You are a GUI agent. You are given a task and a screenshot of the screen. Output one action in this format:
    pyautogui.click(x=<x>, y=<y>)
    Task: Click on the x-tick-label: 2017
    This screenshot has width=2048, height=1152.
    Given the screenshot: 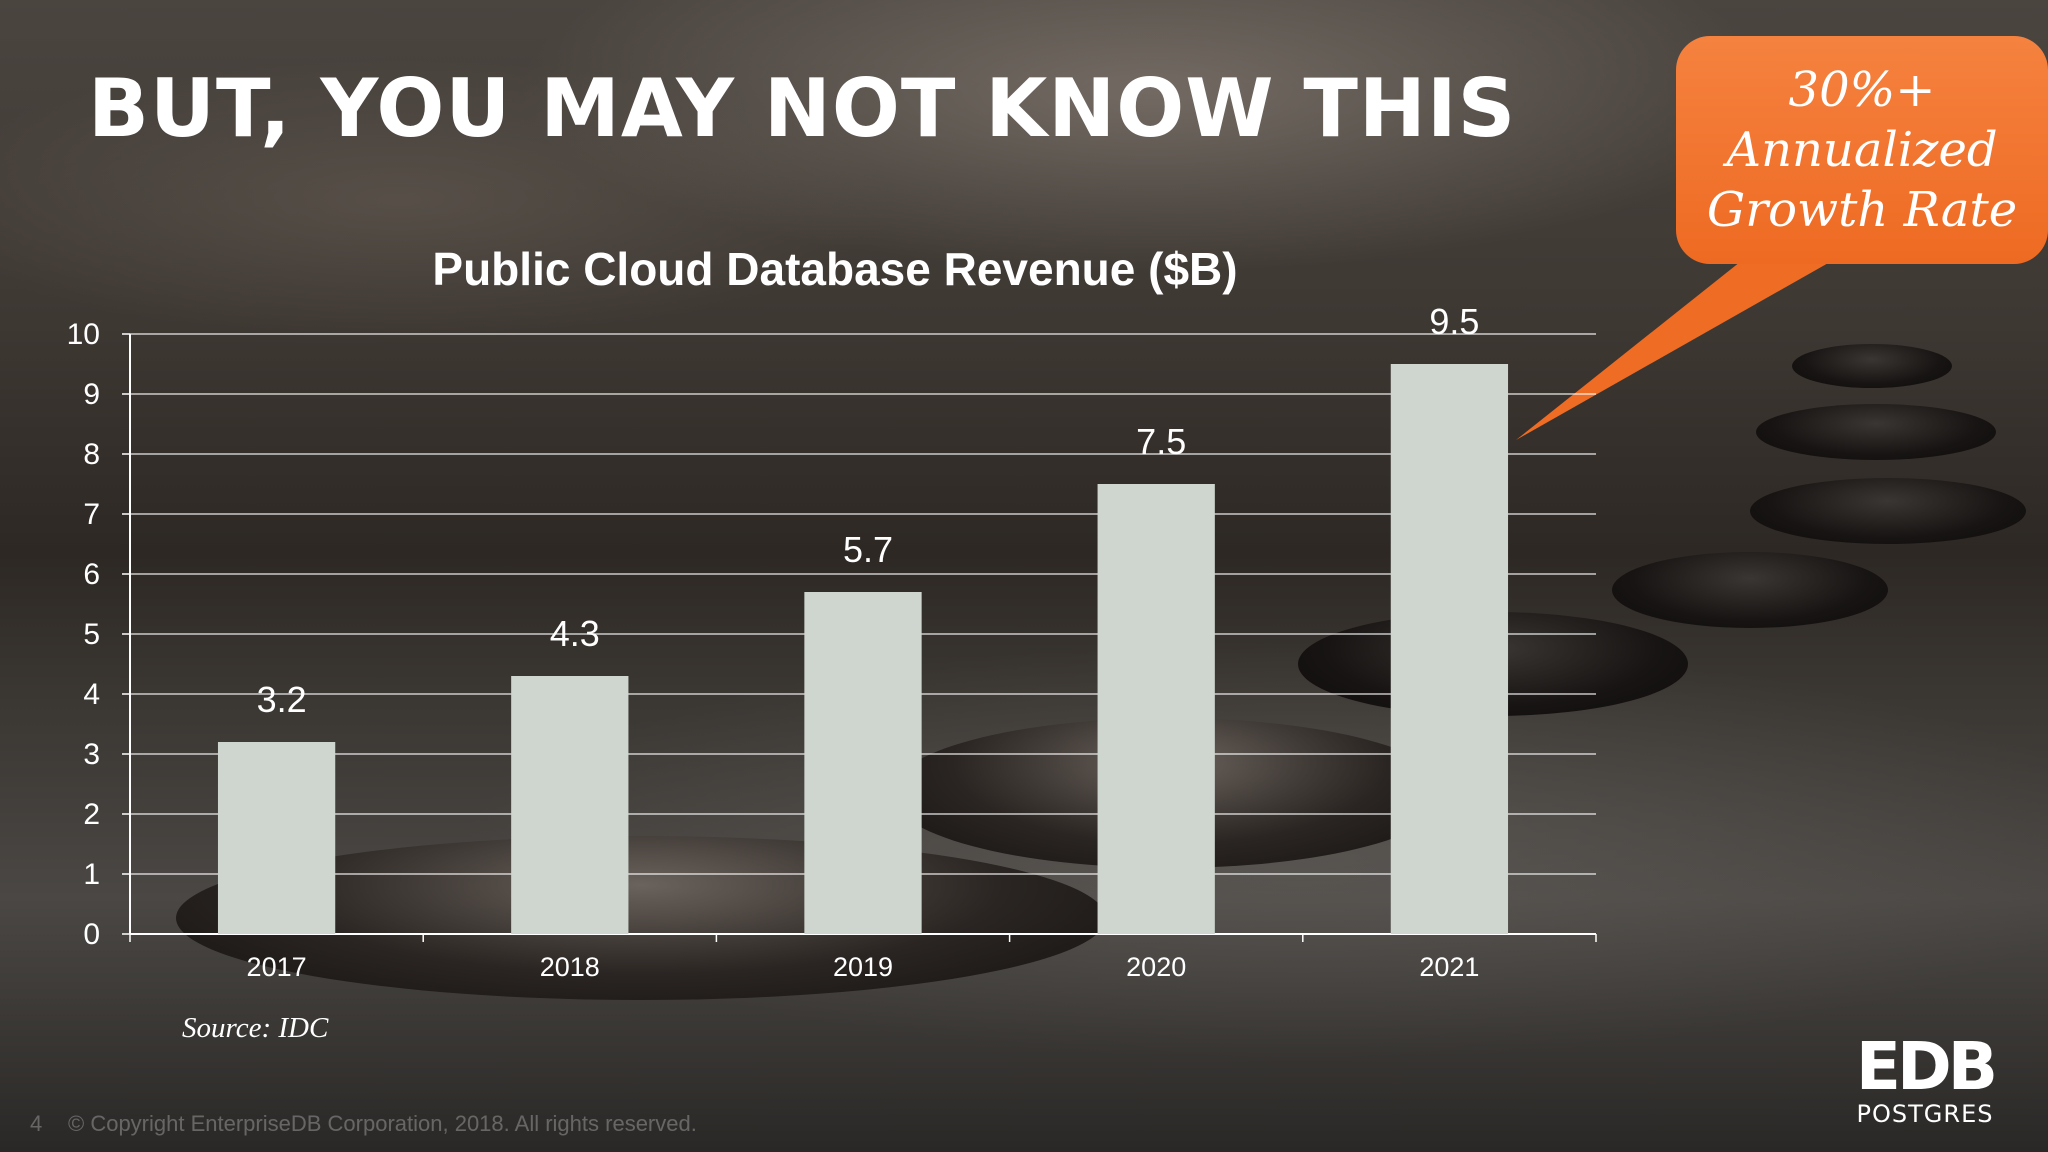 What is the action you would take?
    pyautogui.click(x=277, y=967)
    